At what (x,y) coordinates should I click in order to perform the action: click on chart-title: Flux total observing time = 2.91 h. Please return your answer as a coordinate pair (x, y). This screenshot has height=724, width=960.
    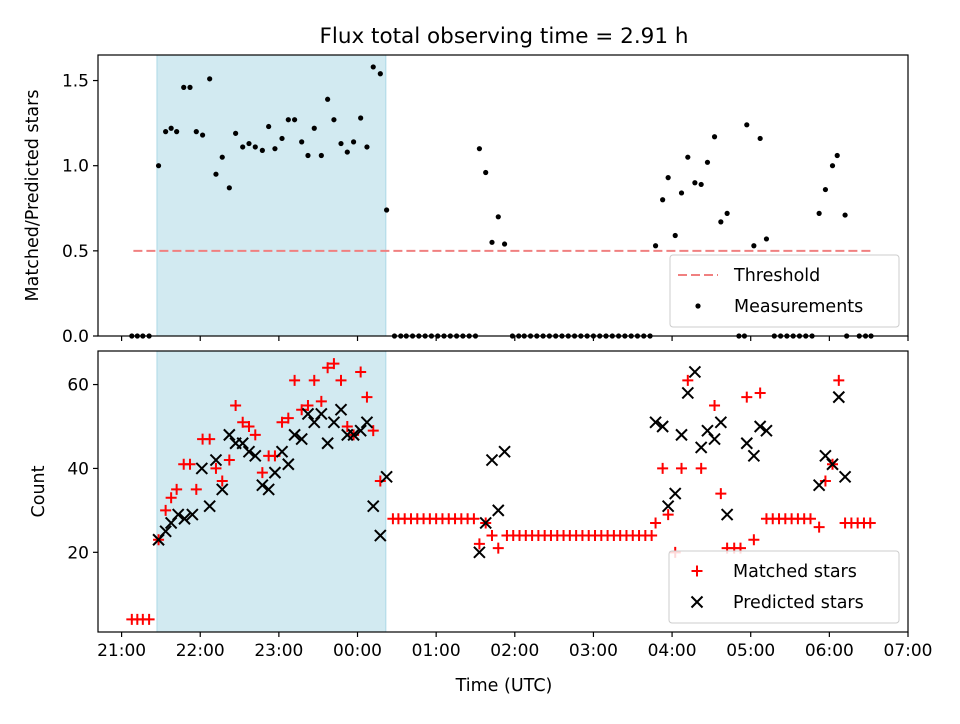
    Looking at the image, I should click on (504, 36).